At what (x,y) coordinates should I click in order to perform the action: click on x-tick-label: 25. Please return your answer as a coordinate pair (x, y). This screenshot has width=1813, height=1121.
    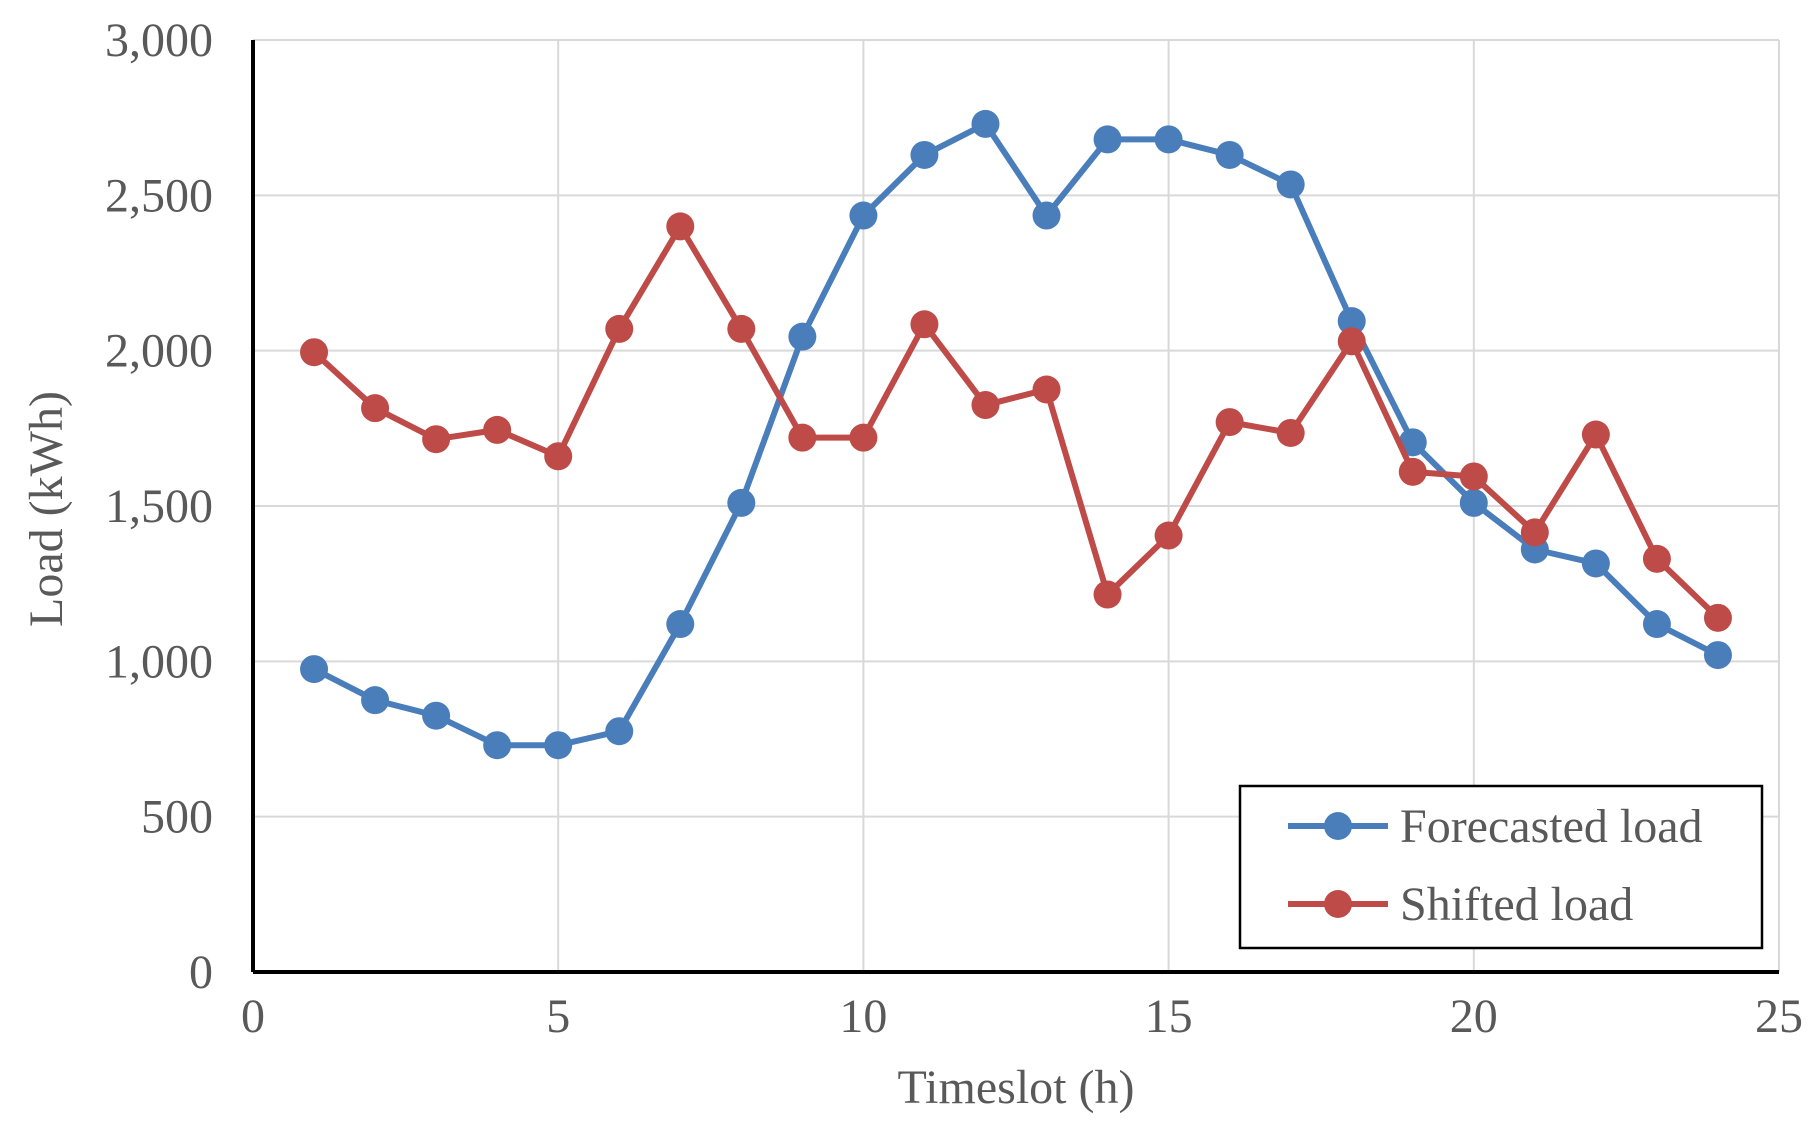
    Looking at the image, I should click on (1779, 1016).